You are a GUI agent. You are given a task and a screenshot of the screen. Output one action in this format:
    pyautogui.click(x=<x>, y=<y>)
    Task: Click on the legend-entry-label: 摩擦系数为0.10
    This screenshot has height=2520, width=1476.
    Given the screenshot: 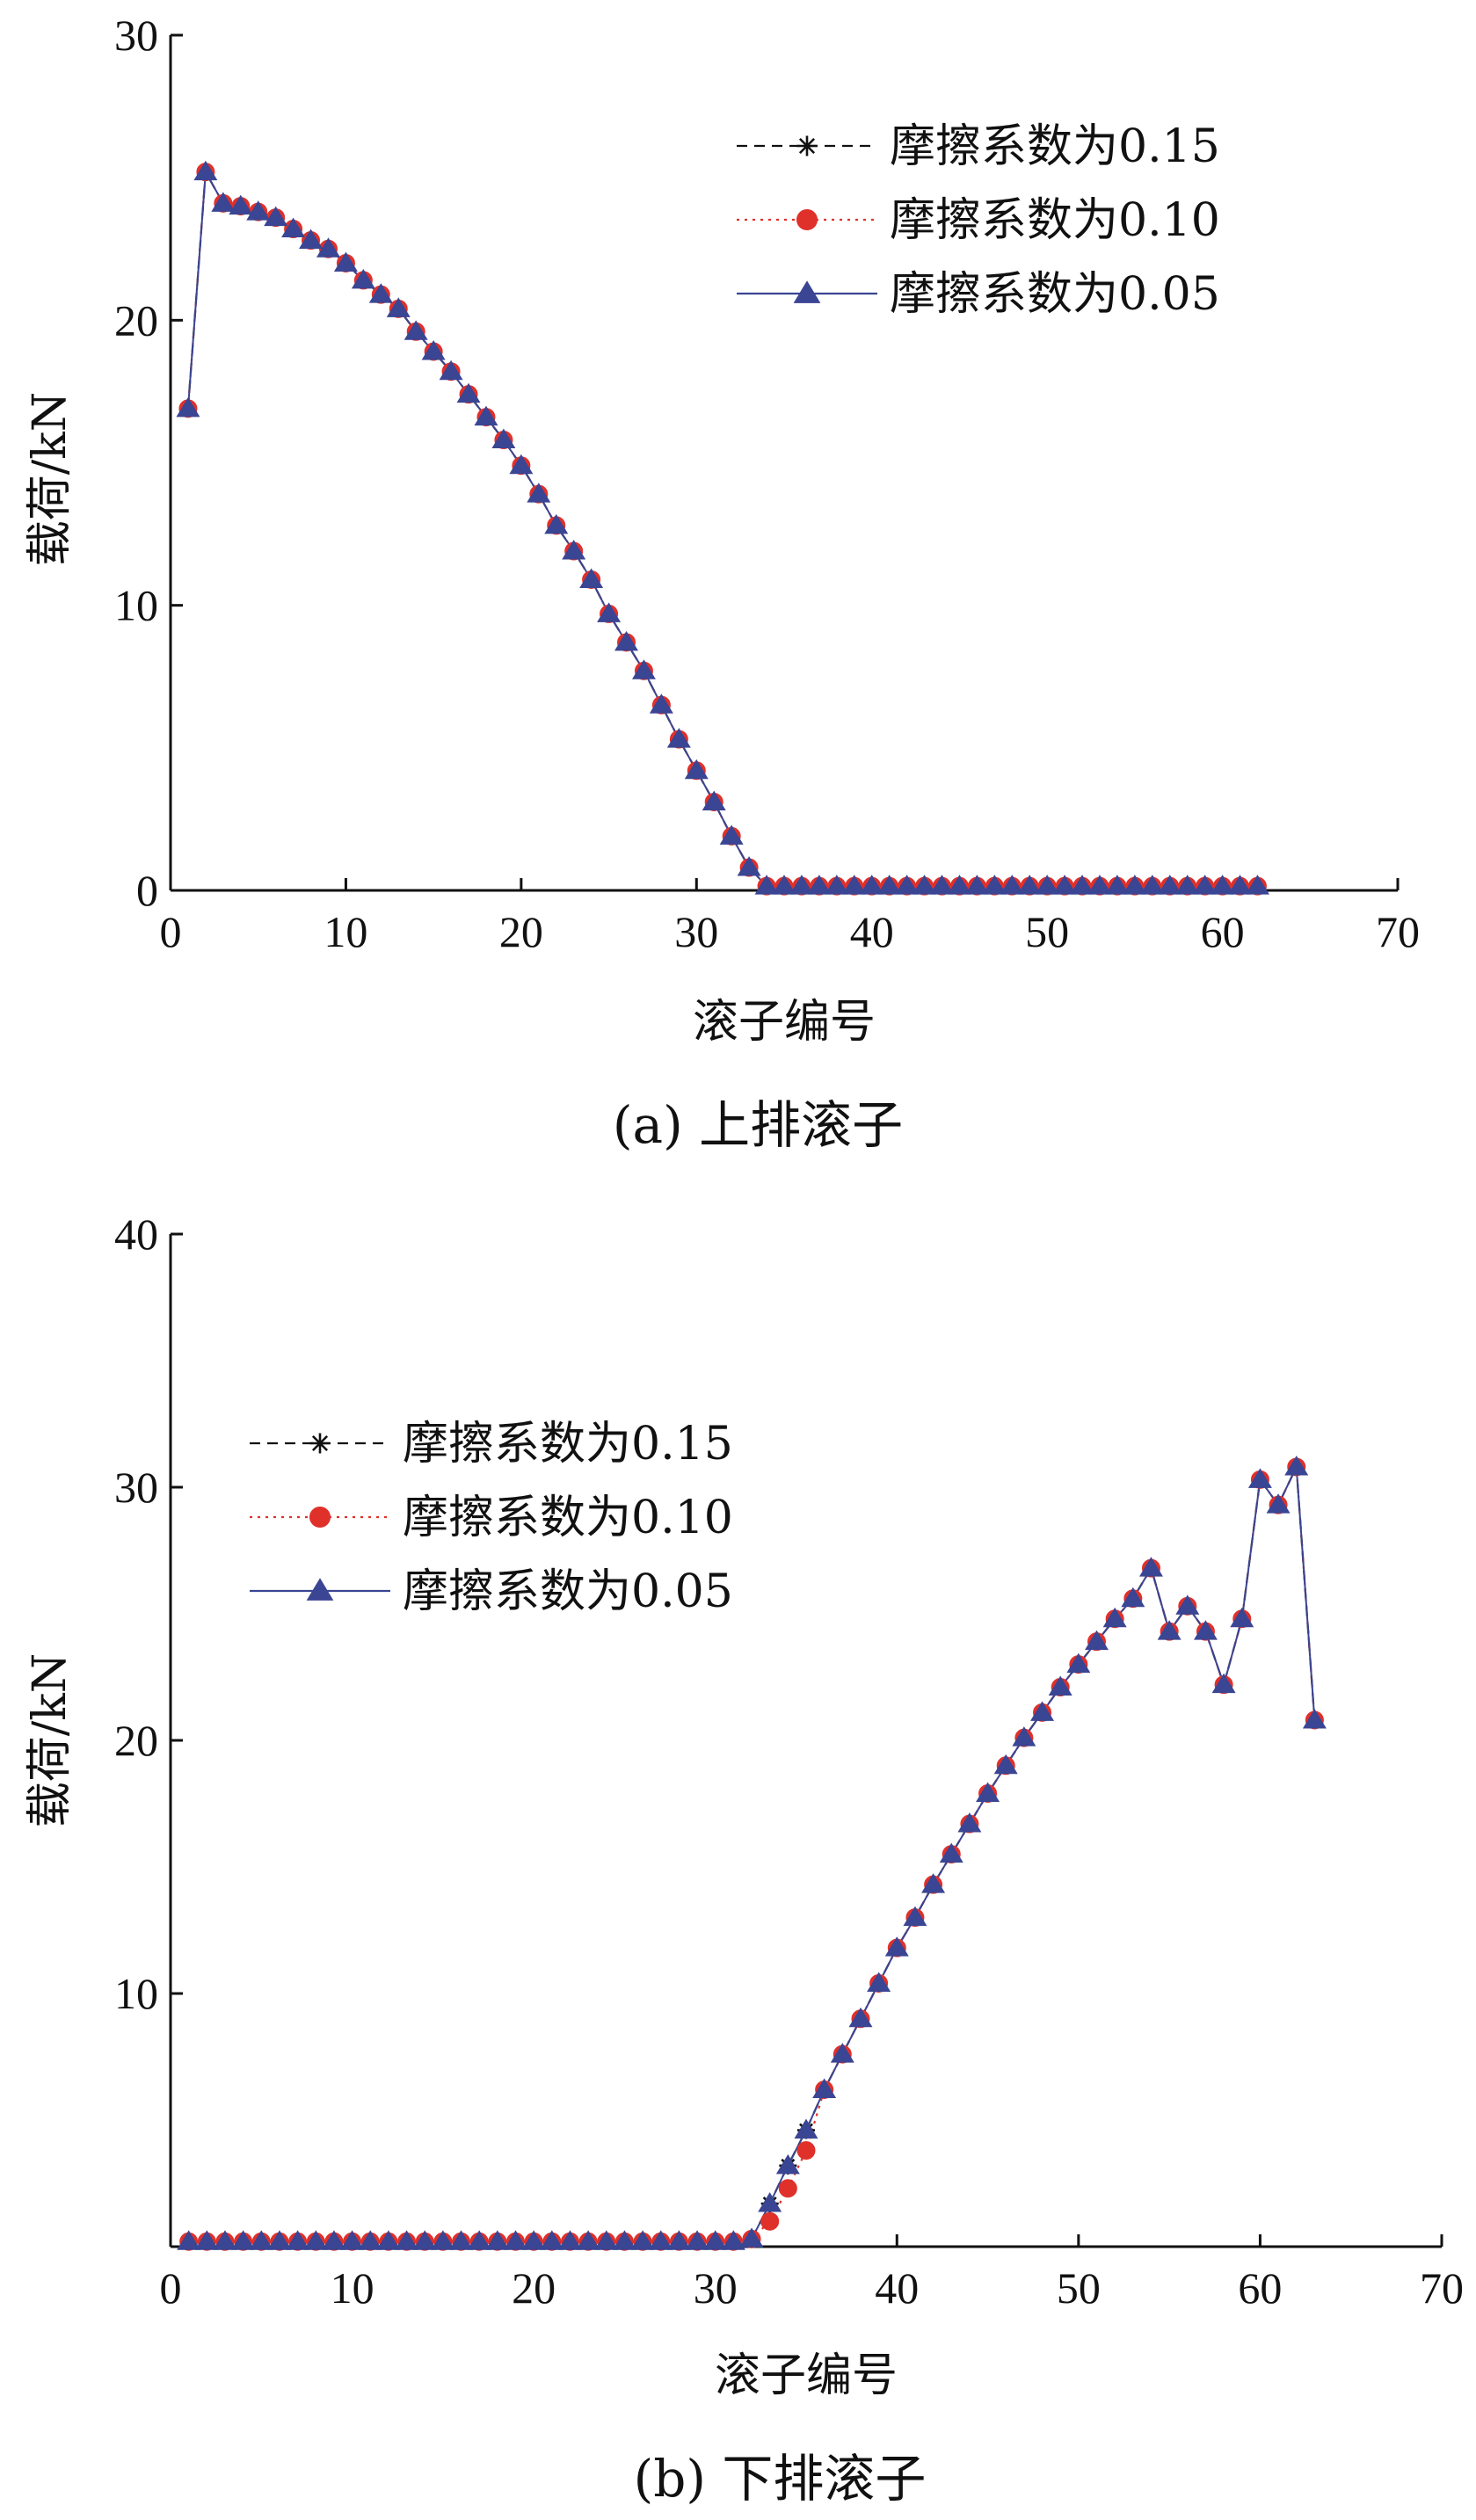 What is the action you would take?
    pyautogui.click(x=568, y=1518)
    